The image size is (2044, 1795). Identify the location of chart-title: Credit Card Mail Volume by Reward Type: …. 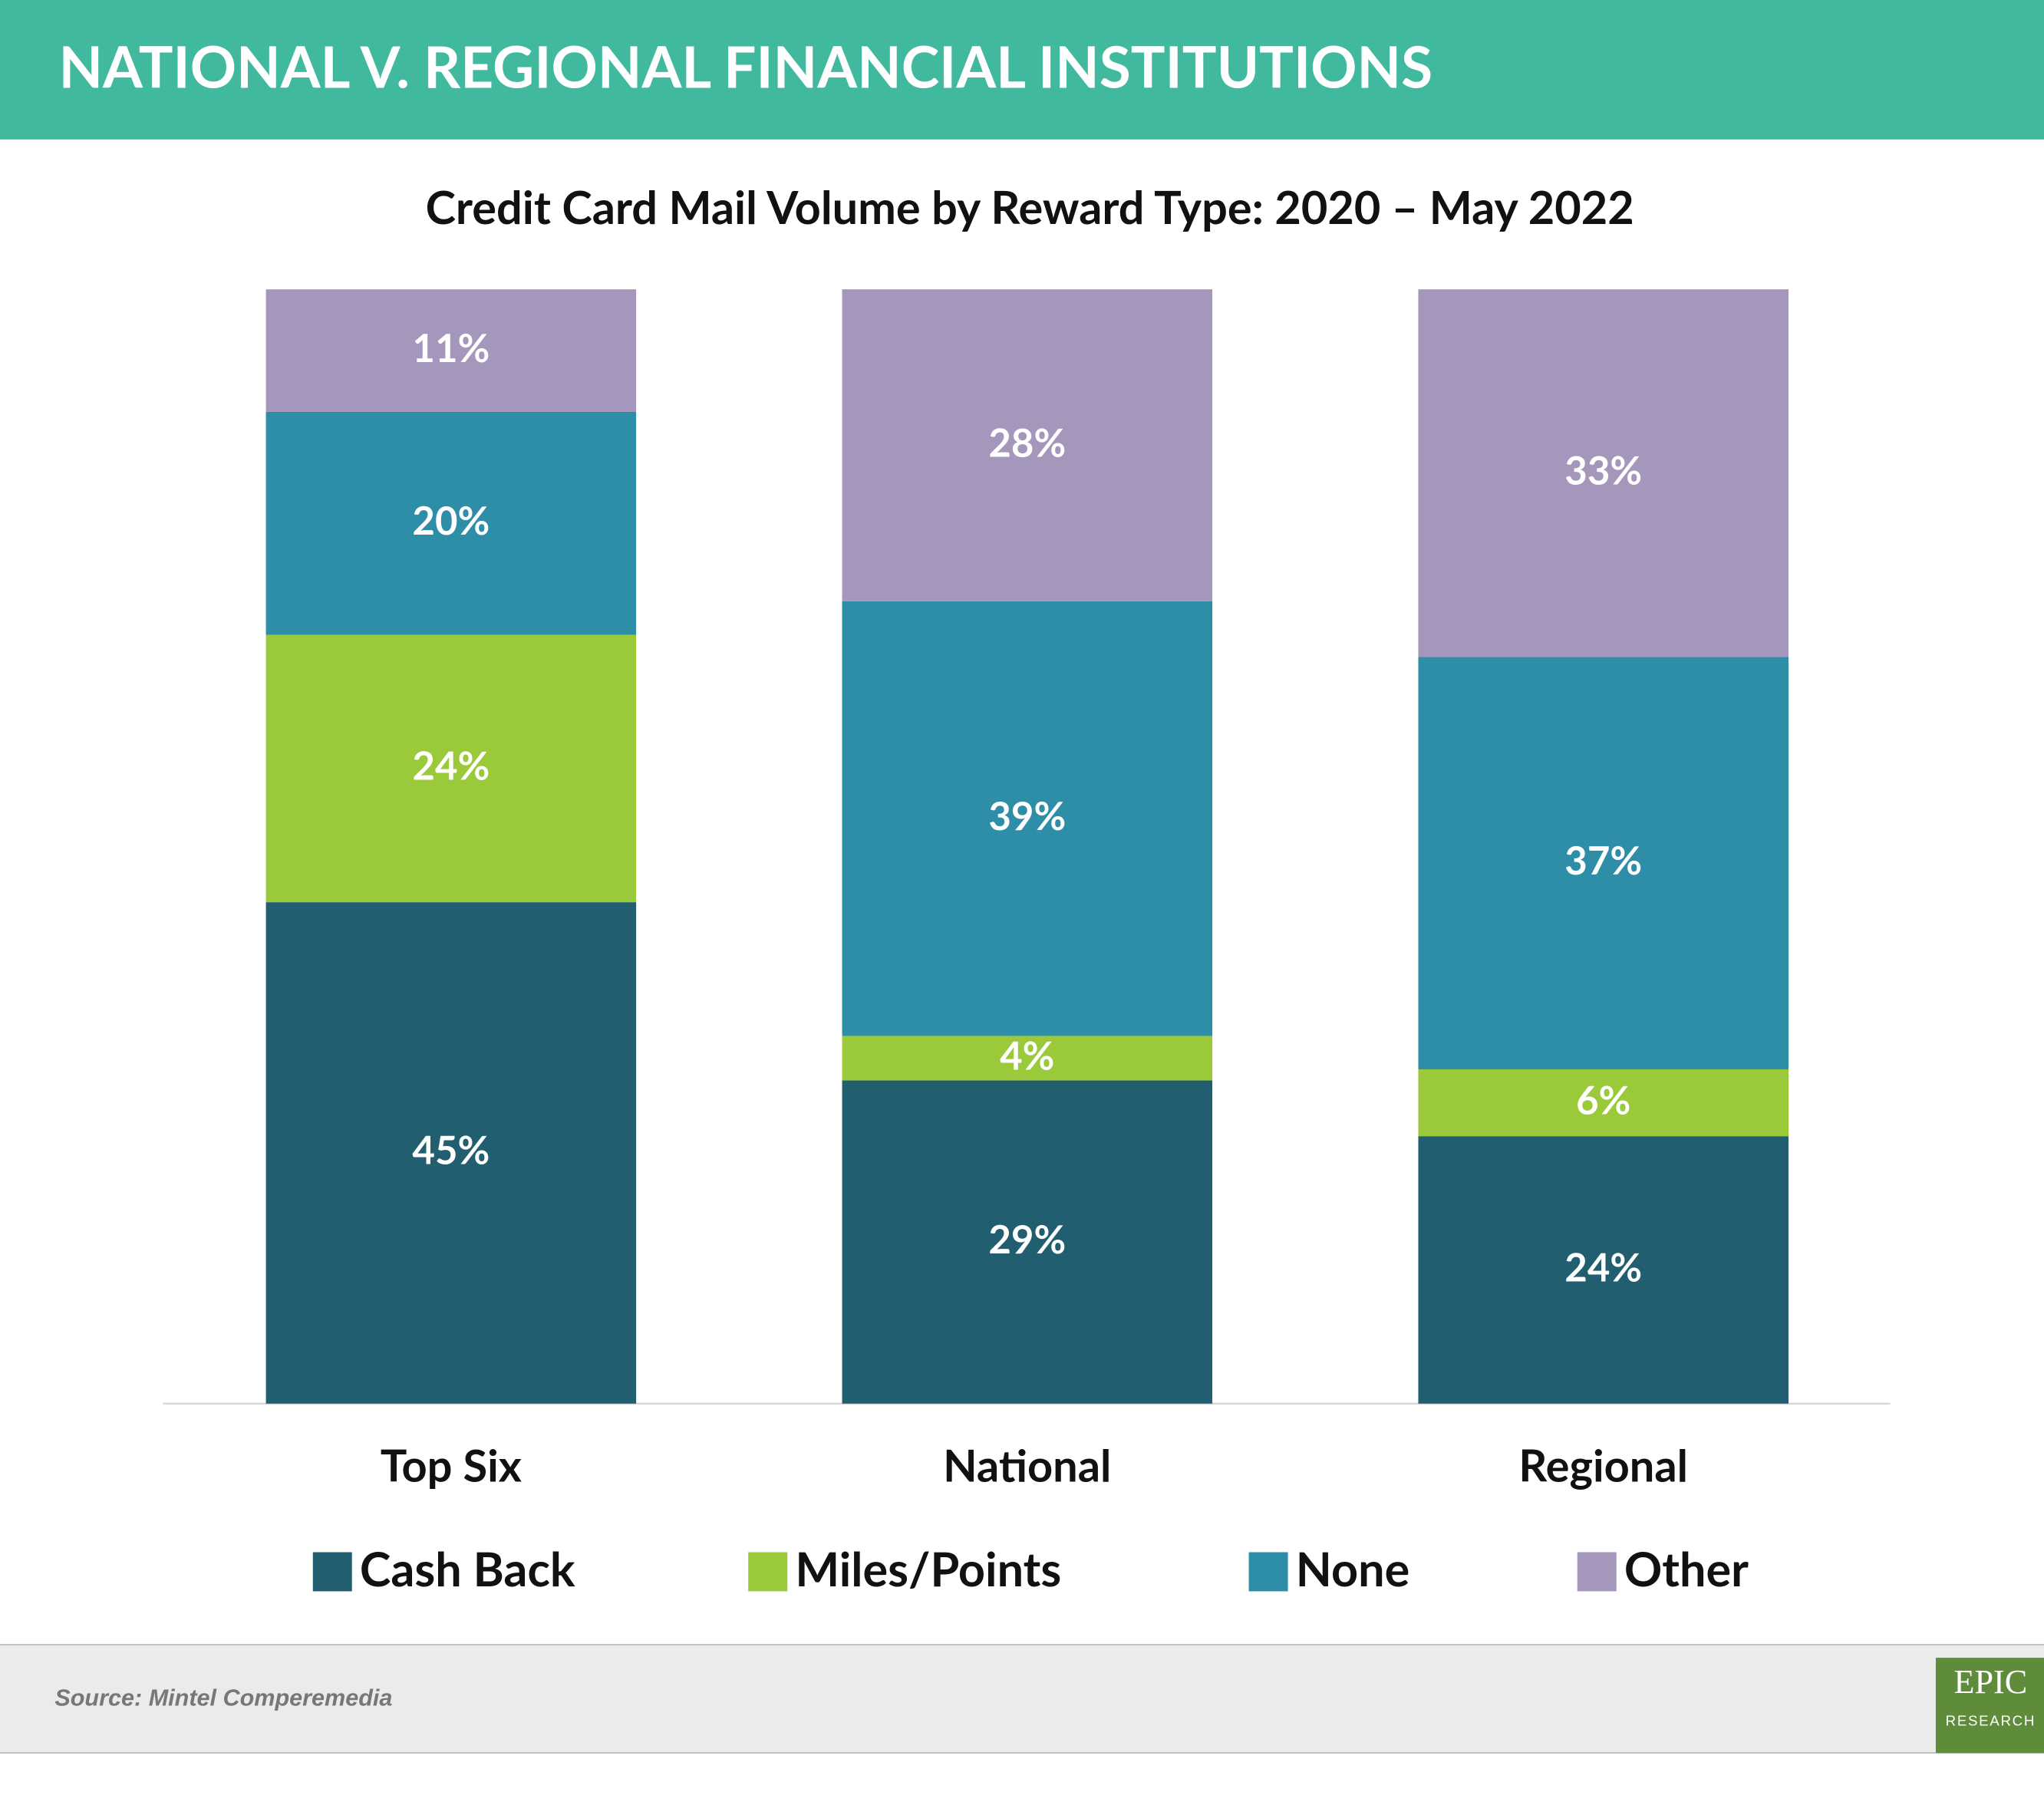
(1030, 207).